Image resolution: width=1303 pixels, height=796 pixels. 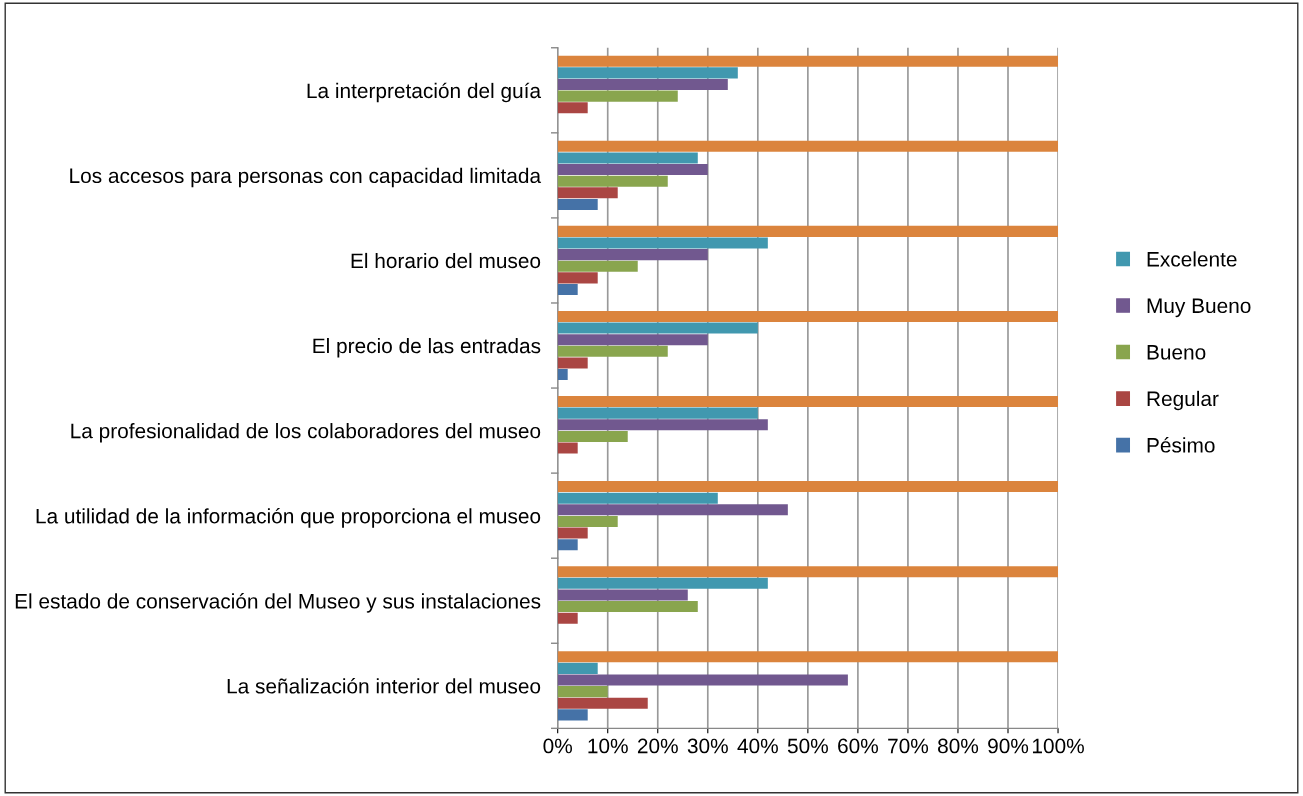 I want to click on y-tick-label: La interpretación del guía, so click(x=424, y=92).